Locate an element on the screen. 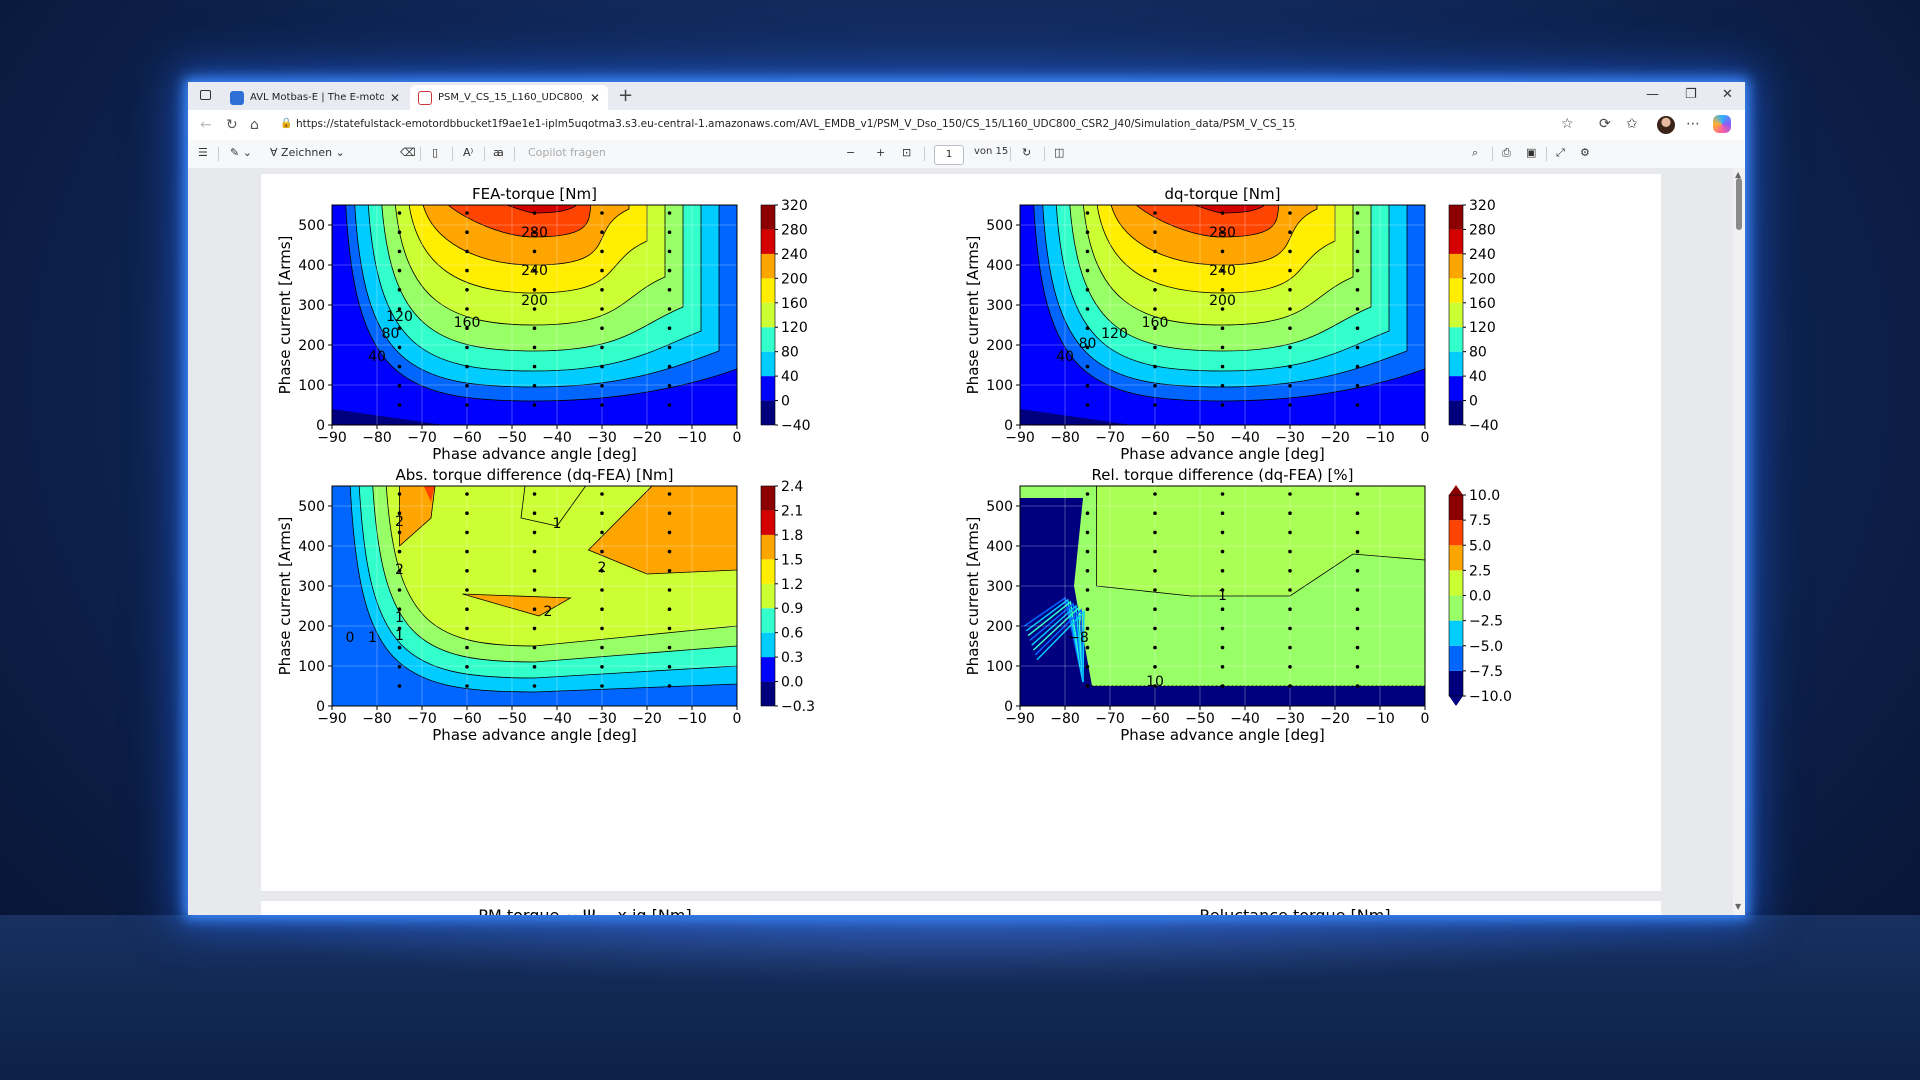 The width and height of the screenshot is (1920, 1080). extensions-icon: ⟳ is located at coordinates (1605, 124).